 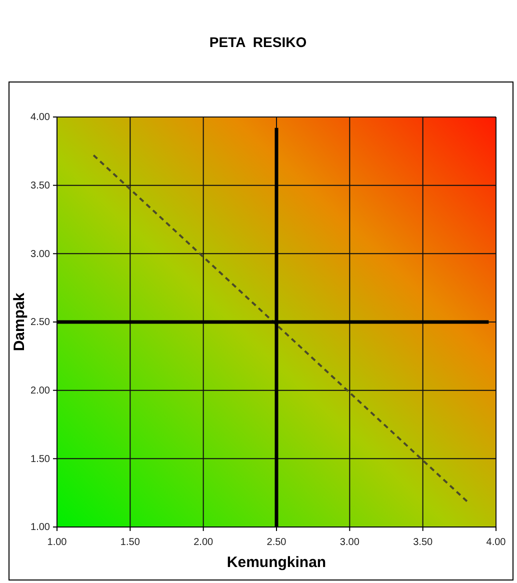 What do you see at coordinates (130, 542) in the screenshot?
I see `x-tick-label: 1.50` at bounding box center [130, 542].